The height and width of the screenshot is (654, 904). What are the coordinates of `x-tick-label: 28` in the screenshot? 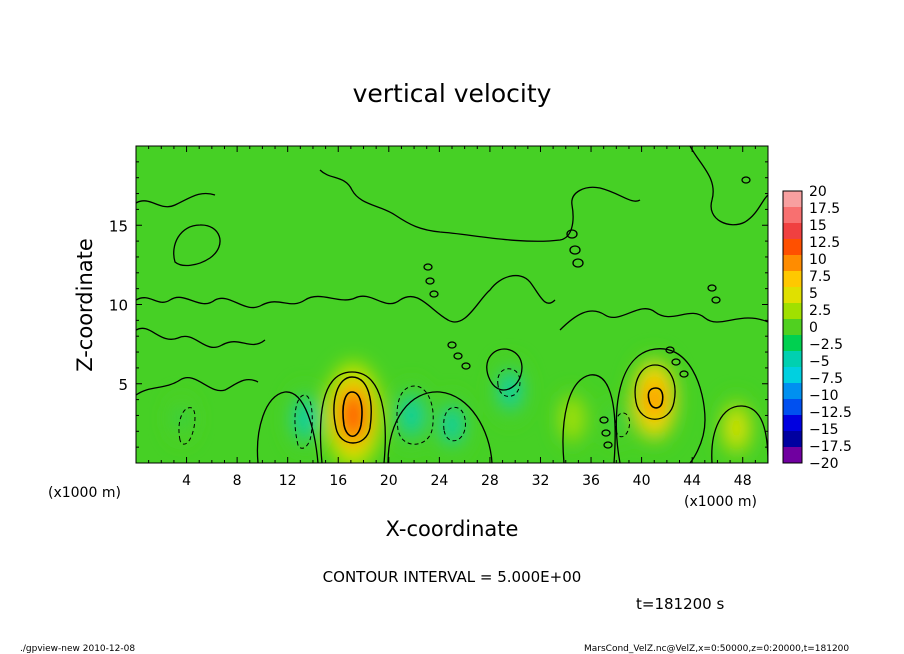 It's located at (490, 481).